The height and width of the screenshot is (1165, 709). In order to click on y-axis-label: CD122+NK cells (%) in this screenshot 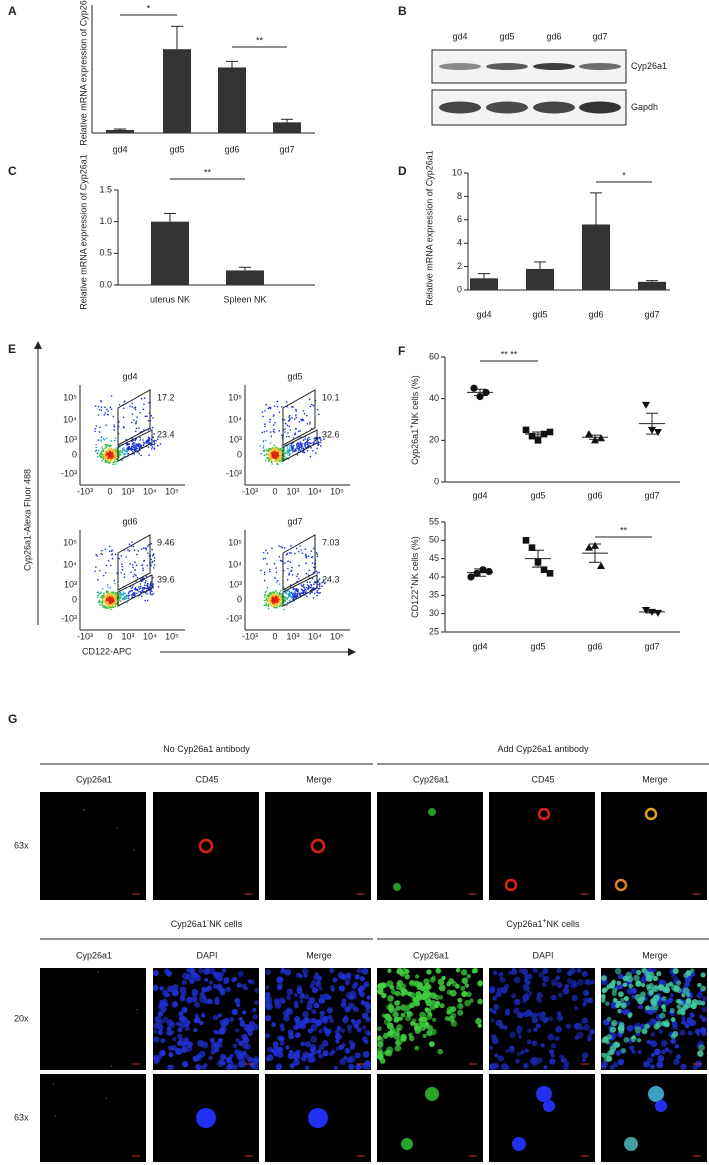, I will do `click(415, 577)`.